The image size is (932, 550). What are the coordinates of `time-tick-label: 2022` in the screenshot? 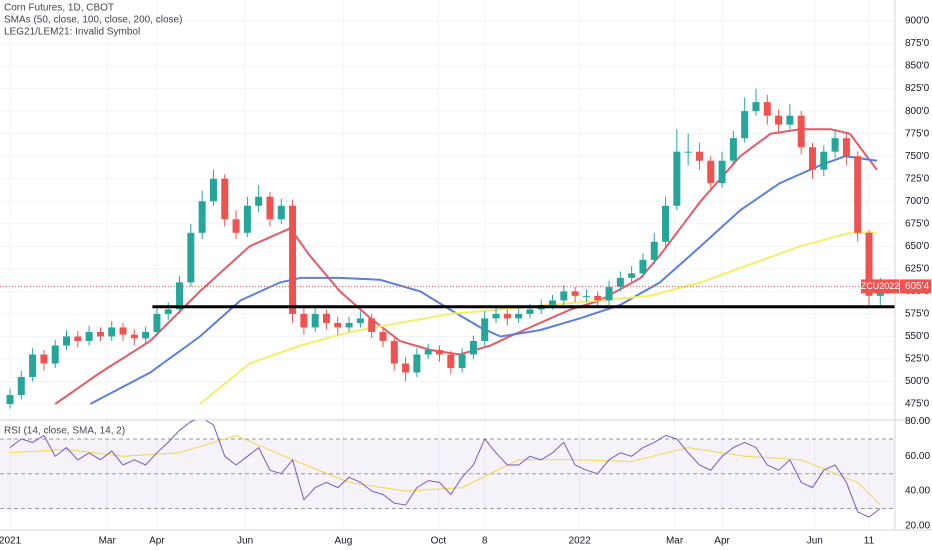 It's located at (580, 541).